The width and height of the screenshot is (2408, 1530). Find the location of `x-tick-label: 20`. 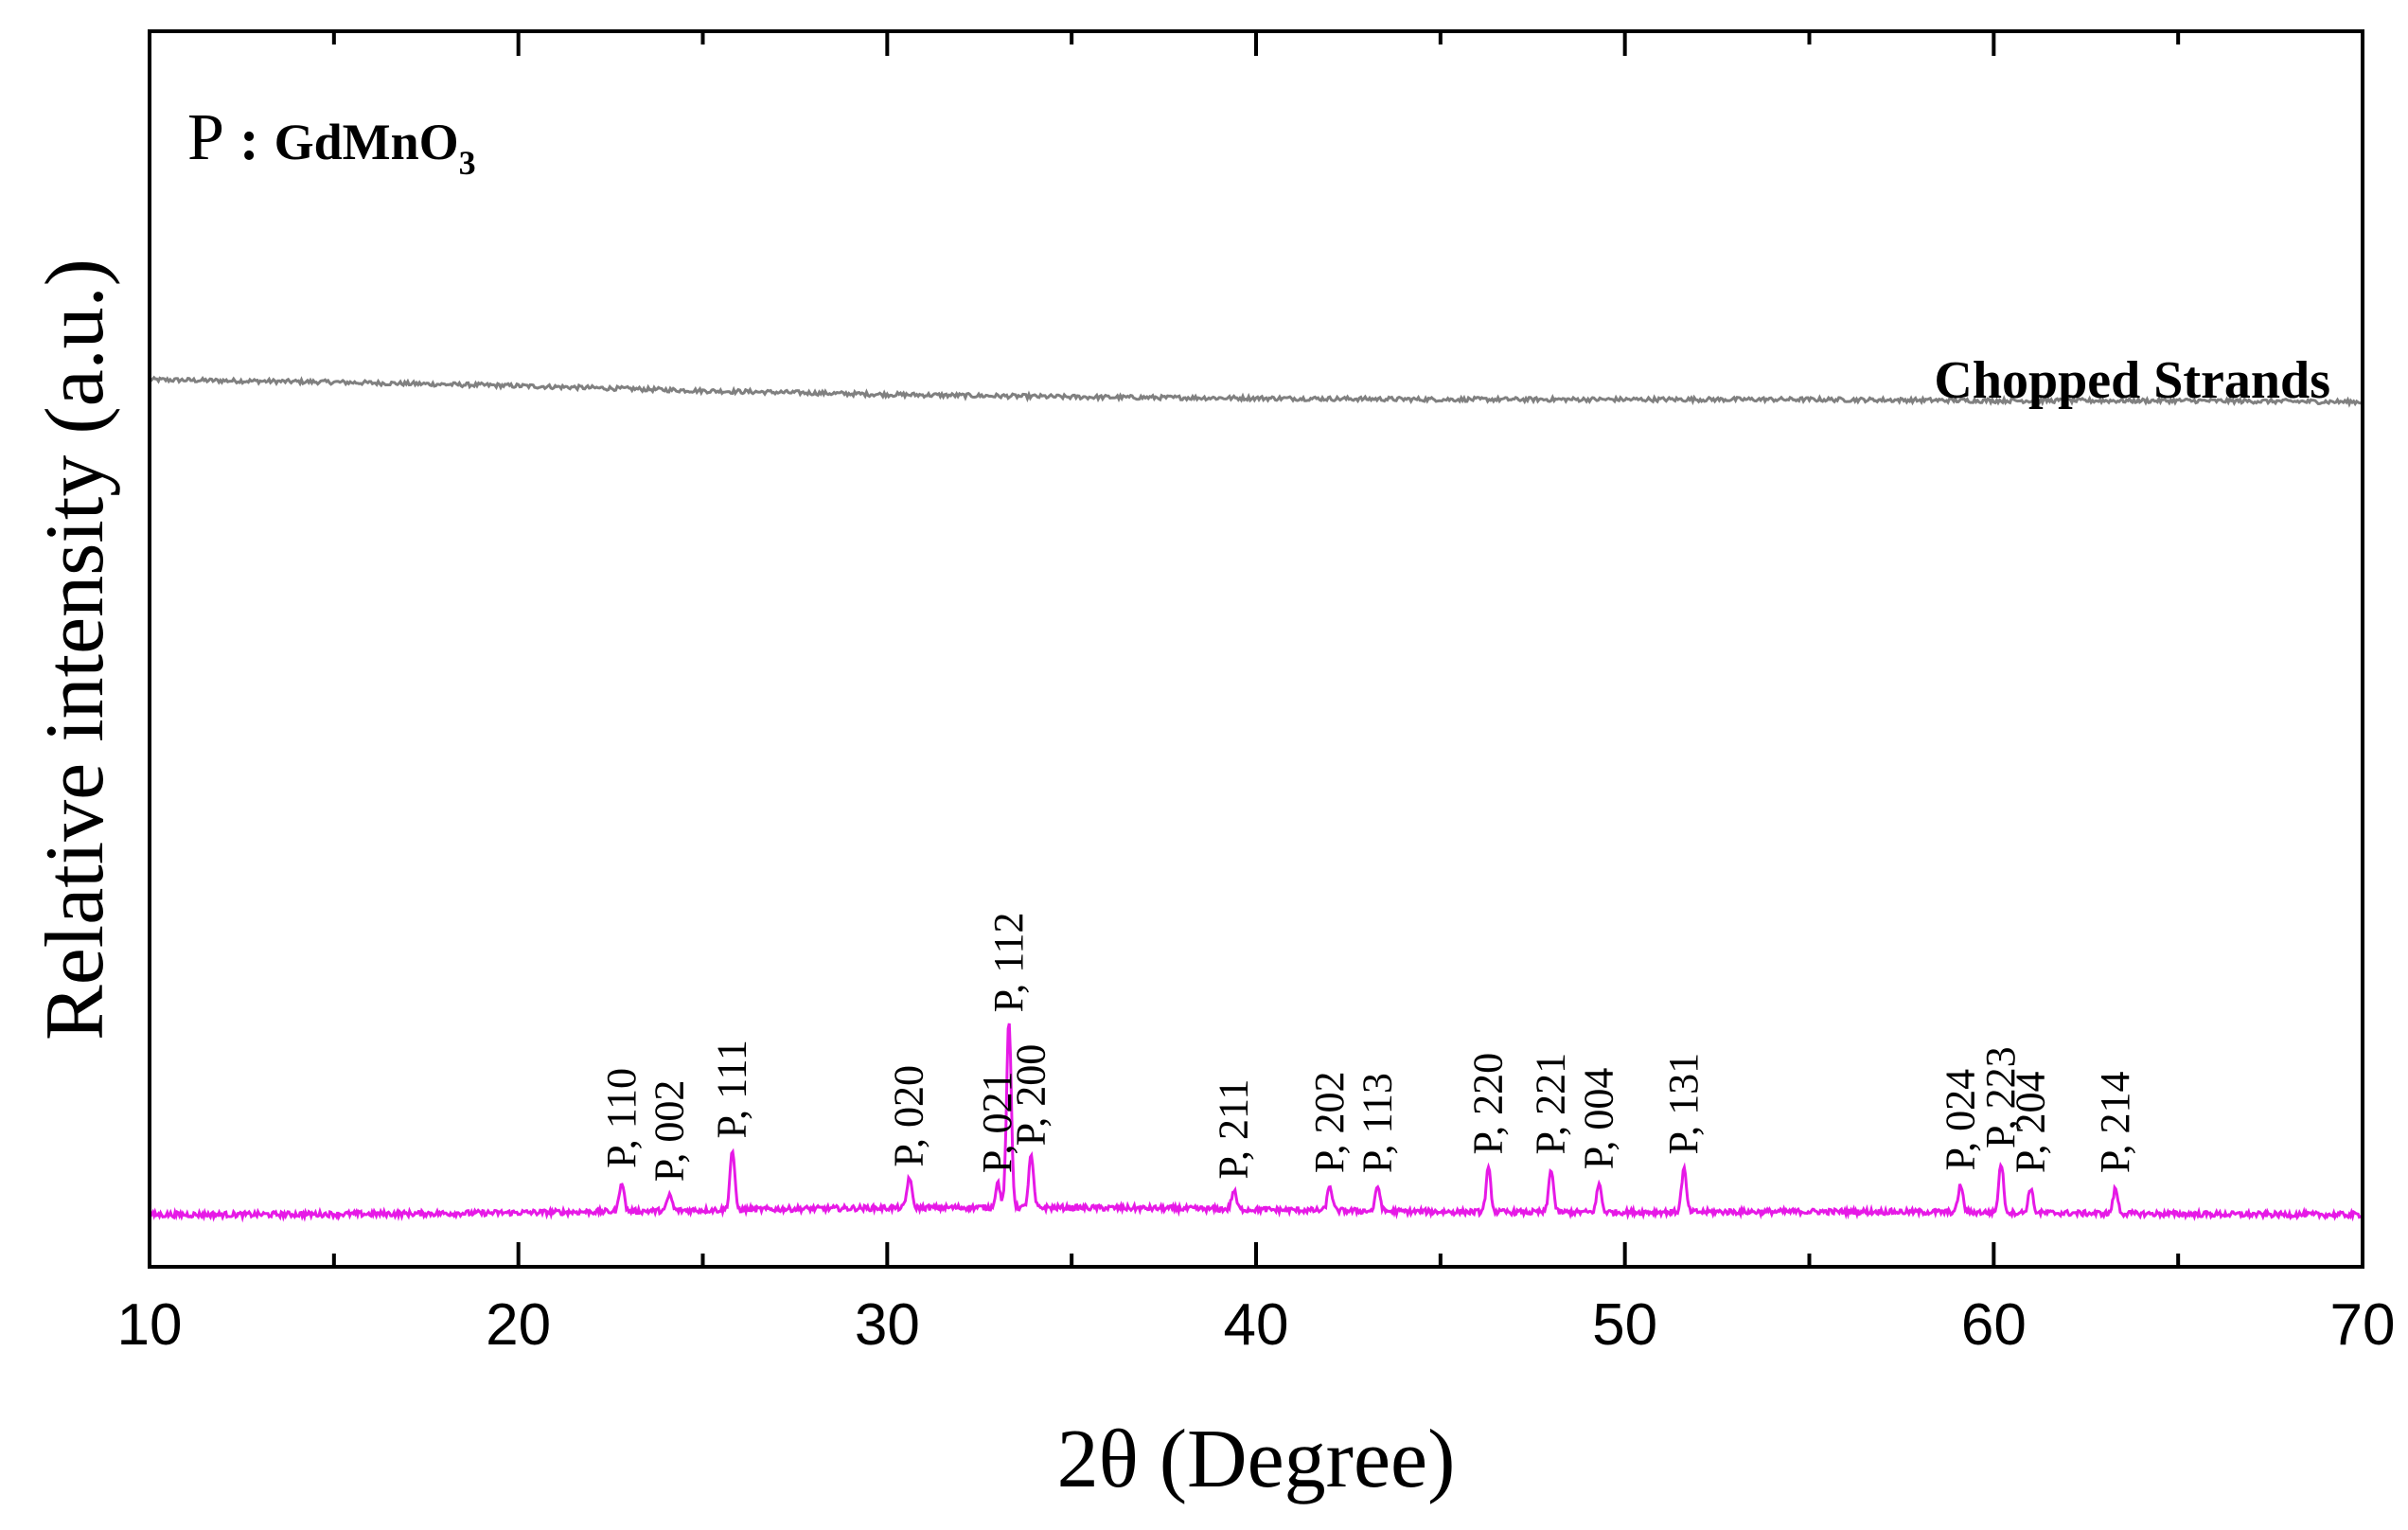

x-tick-label: 20 is located at coordinates (518, 1325).